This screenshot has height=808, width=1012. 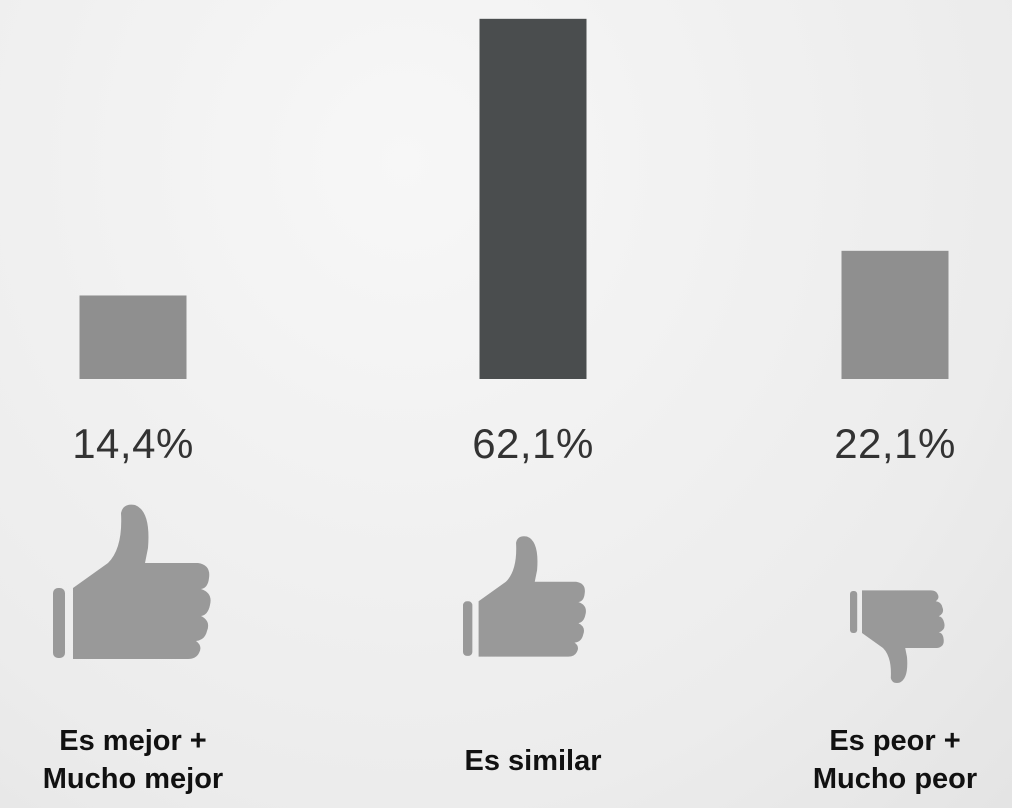 I want to click on value-label: 62,1%, so click(x=533, y=443).